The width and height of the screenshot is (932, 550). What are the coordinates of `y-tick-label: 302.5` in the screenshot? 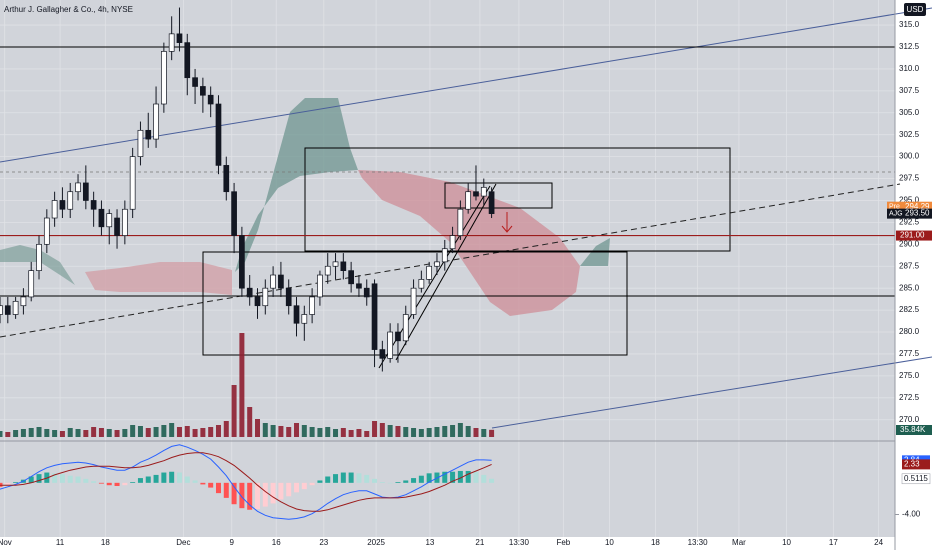 It's located at (909, 134).